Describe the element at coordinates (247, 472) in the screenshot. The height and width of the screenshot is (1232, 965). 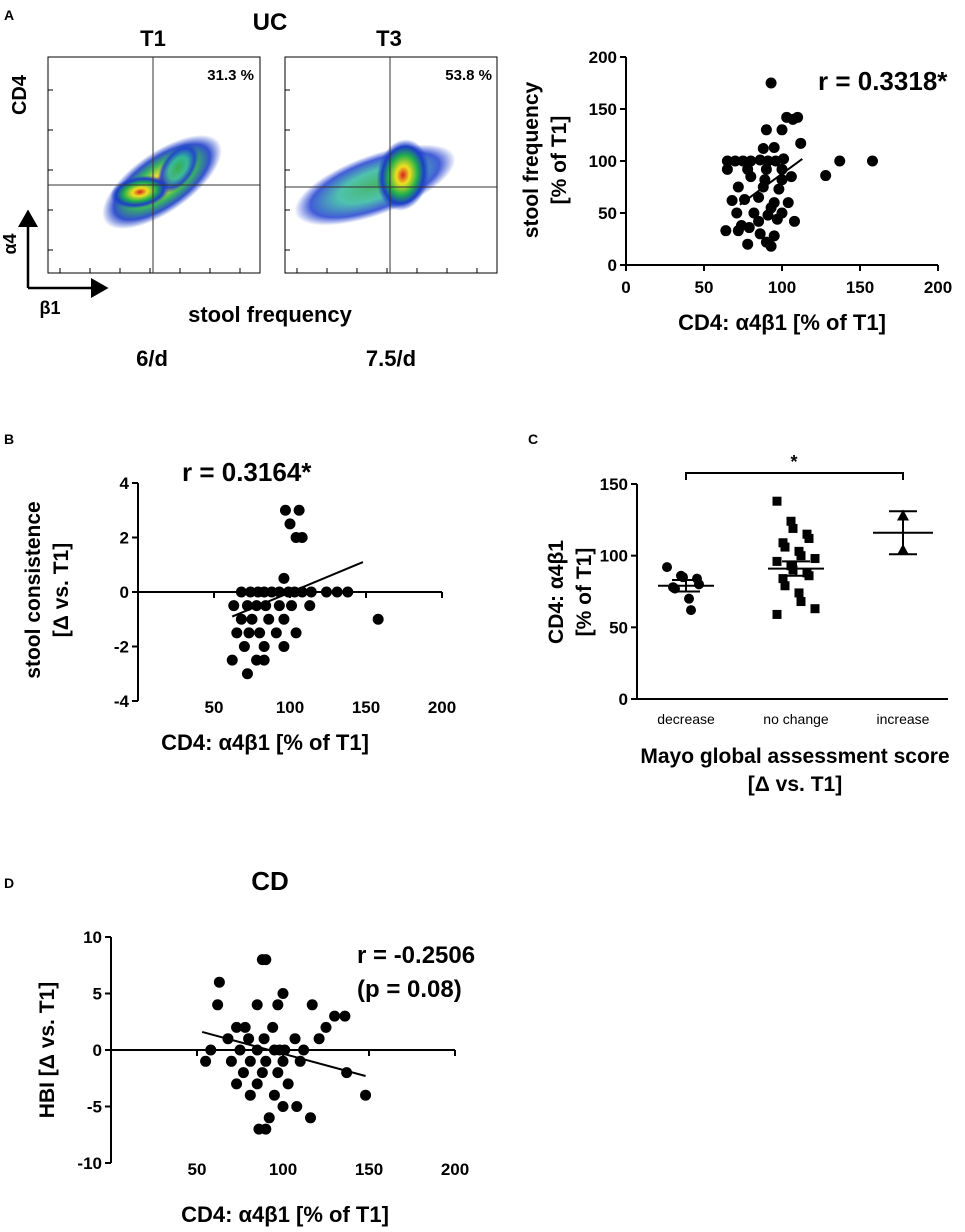
I see `correlation-annotation: r = 0.3164*` at that location.